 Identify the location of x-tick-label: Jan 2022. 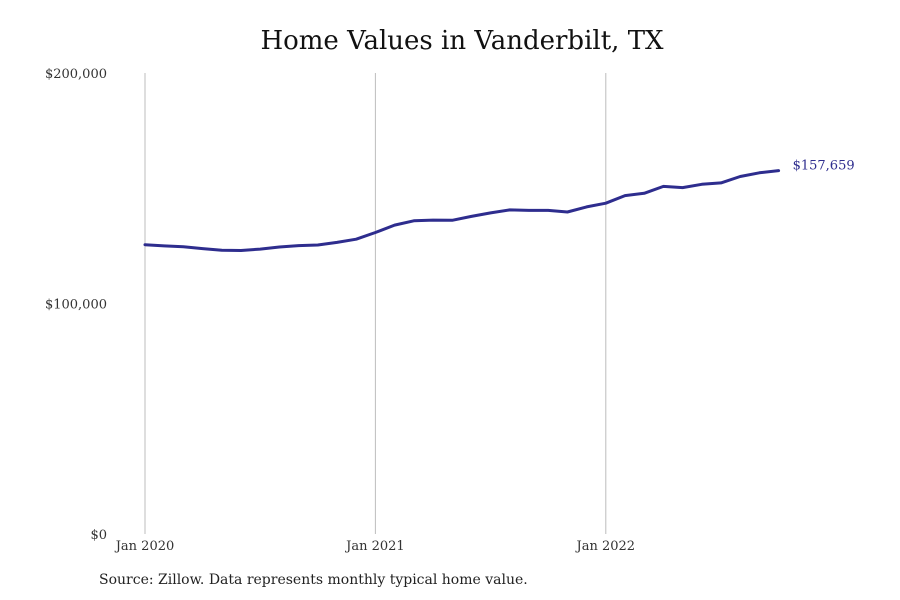
(605, 546).